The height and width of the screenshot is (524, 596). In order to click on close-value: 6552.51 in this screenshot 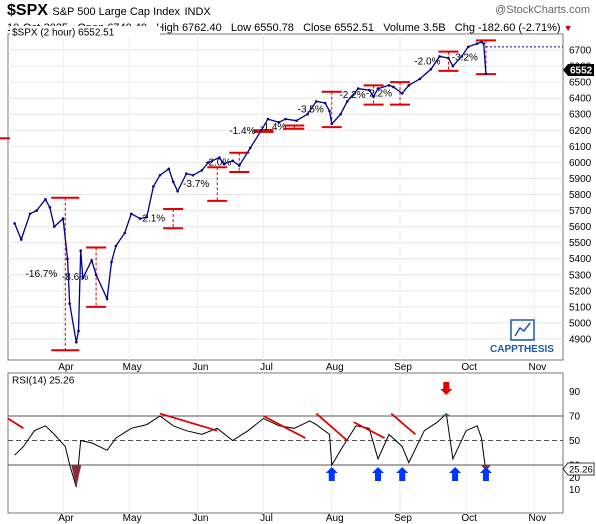, I will do `click(354, 28)`.